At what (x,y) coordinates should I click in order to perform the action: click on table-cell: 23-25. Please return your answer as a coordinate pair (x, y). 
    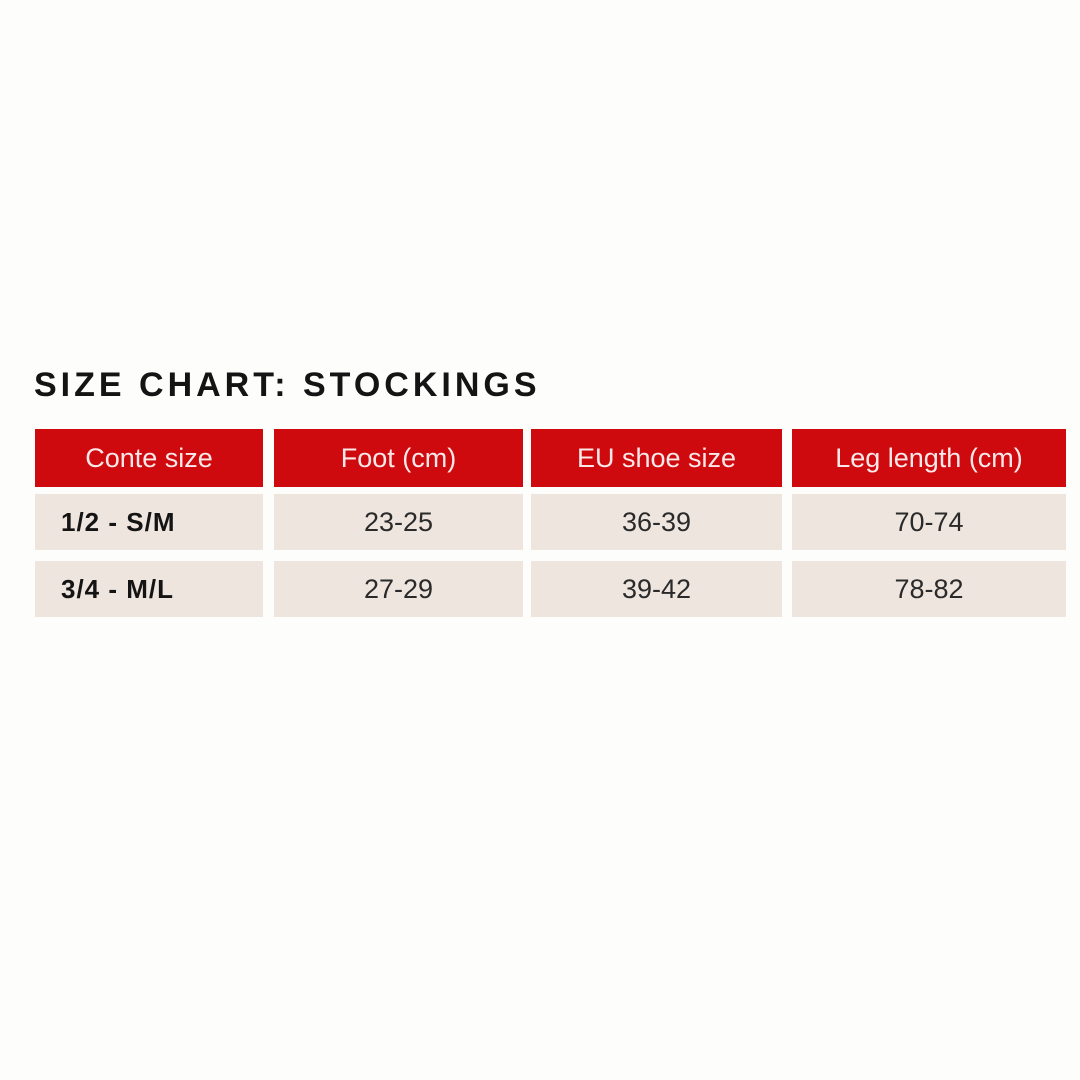
    Looking at the image, I should click on (398, 522).